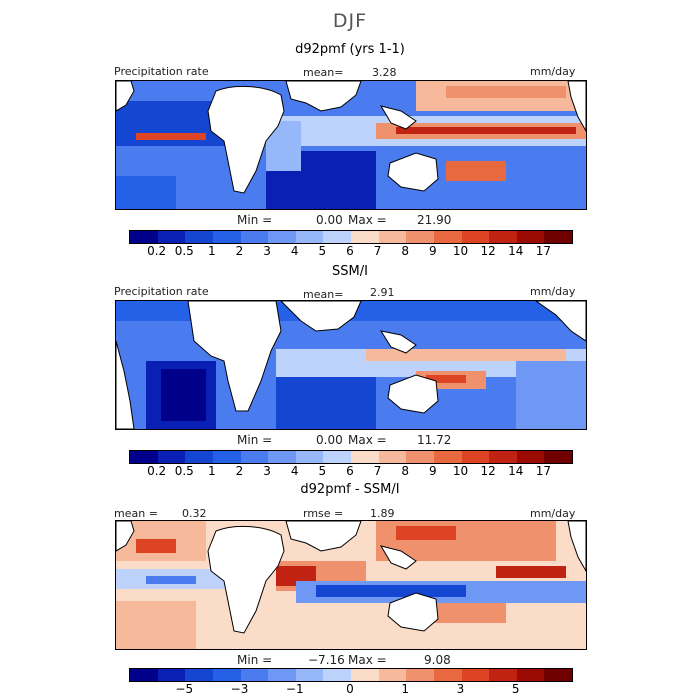 This screenshot has height=700, width=700. What do you see at coordinates (184, 471) in the screenshot?
I see `colorbar-tick-label: 0.5` at bounding box center [184, 471].